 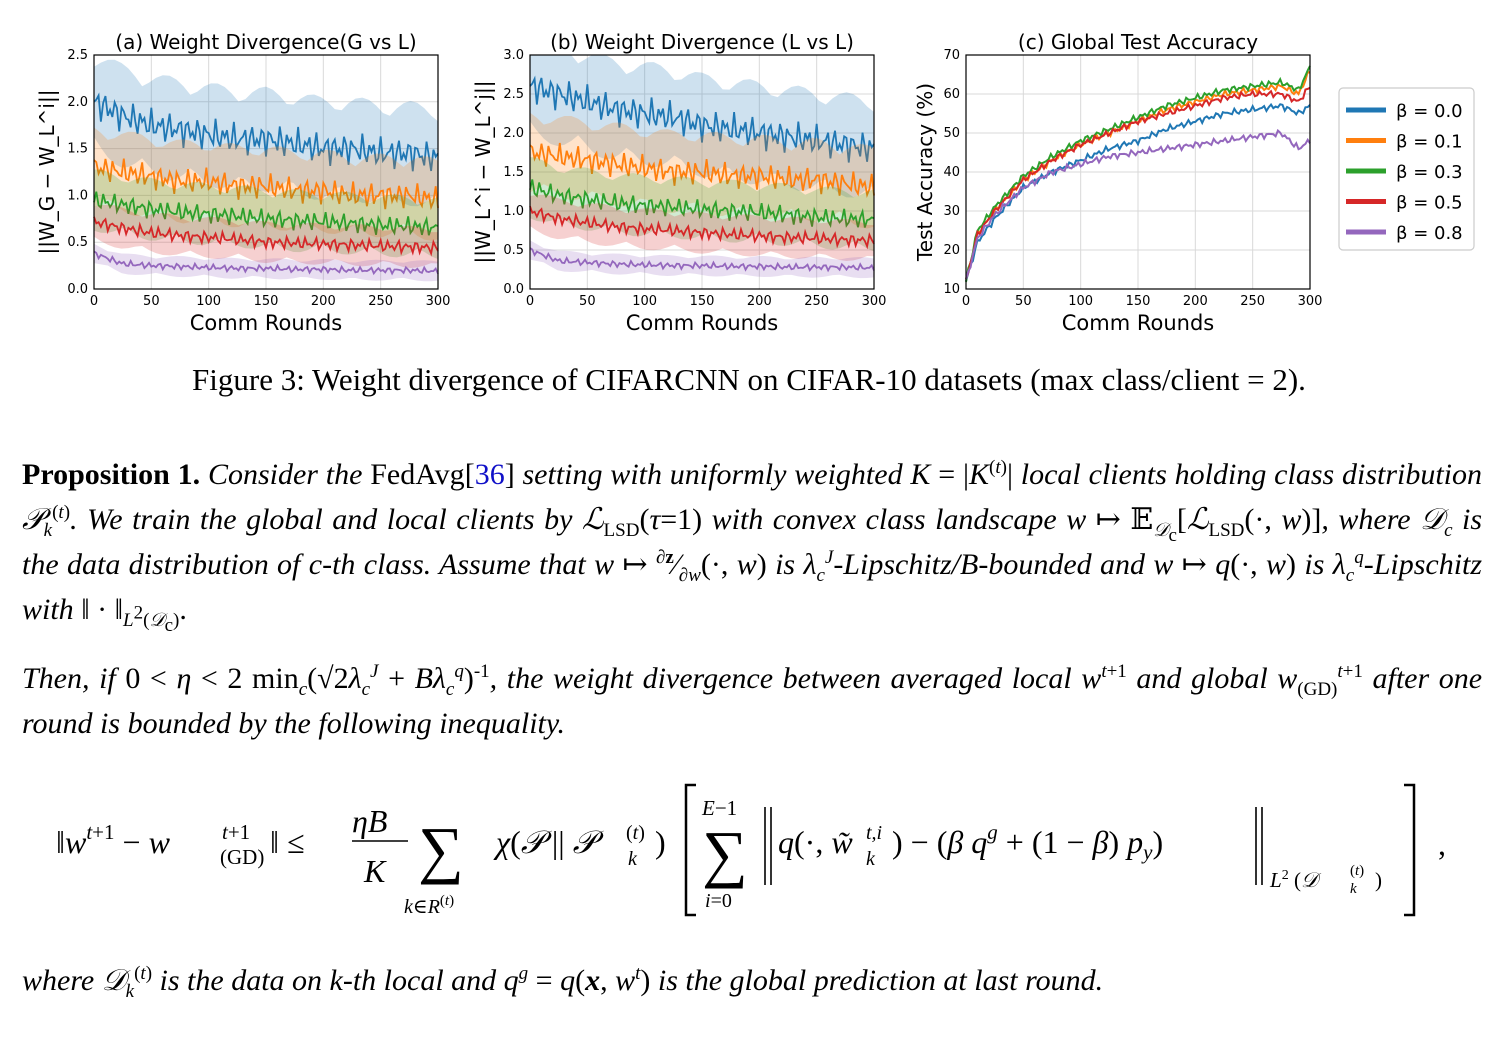 I want to click on svg-text: ) − (β qg + (1 − β) py), so click(x=1027, y=842).